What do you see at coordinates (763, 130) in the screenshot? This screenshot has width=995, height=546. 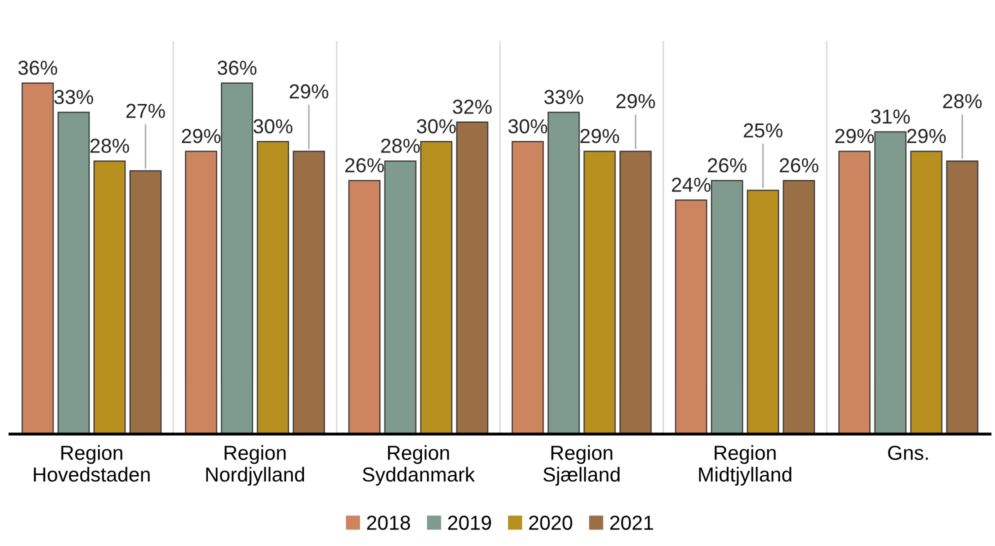 I see `data-label: 25%` at bounding box center [763, 130].